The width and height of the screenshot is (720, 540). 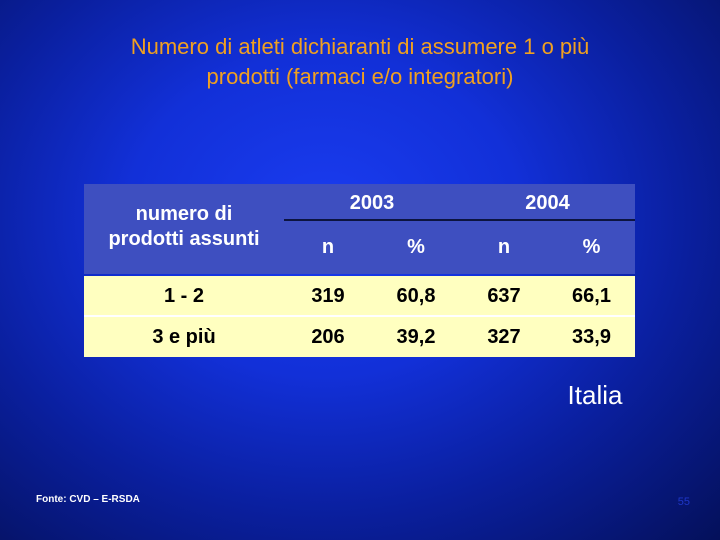 I want to click on year-header-2004: 2004, so click(x=547, y=203).